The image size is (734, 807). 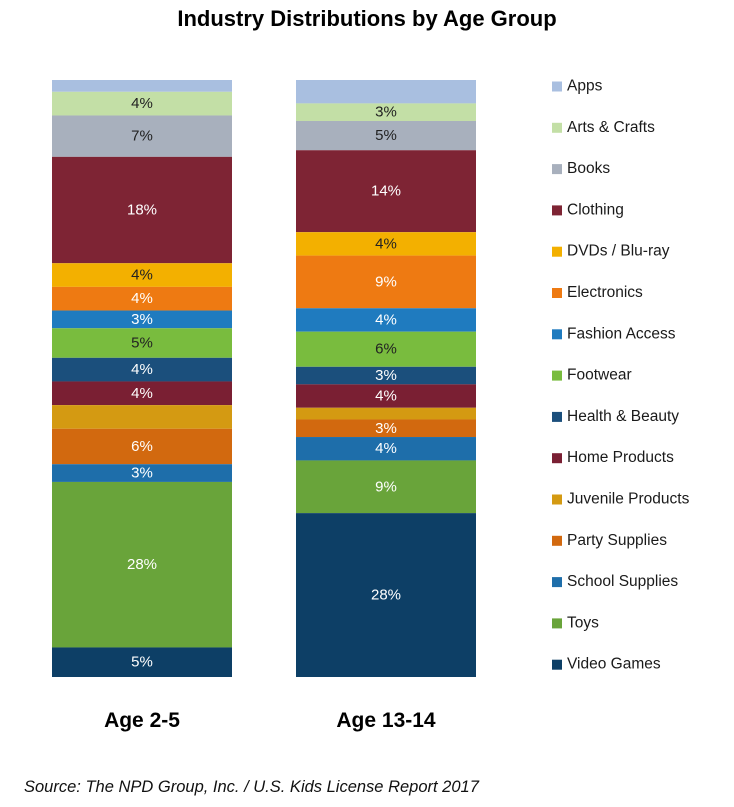 What do you see at coordinates (367, 18) in the screenshot?
I see `chart-title: Industry Distributions by Age Group` at bounding box center [367, 18].